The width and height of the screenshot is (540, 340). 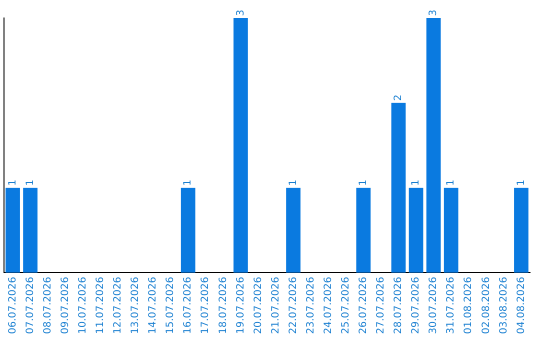 What do you see at coordinates (136, 305) in the screenshot?
I see `x-tick-label: 13.07.2026` at bounding box center [136, 305].